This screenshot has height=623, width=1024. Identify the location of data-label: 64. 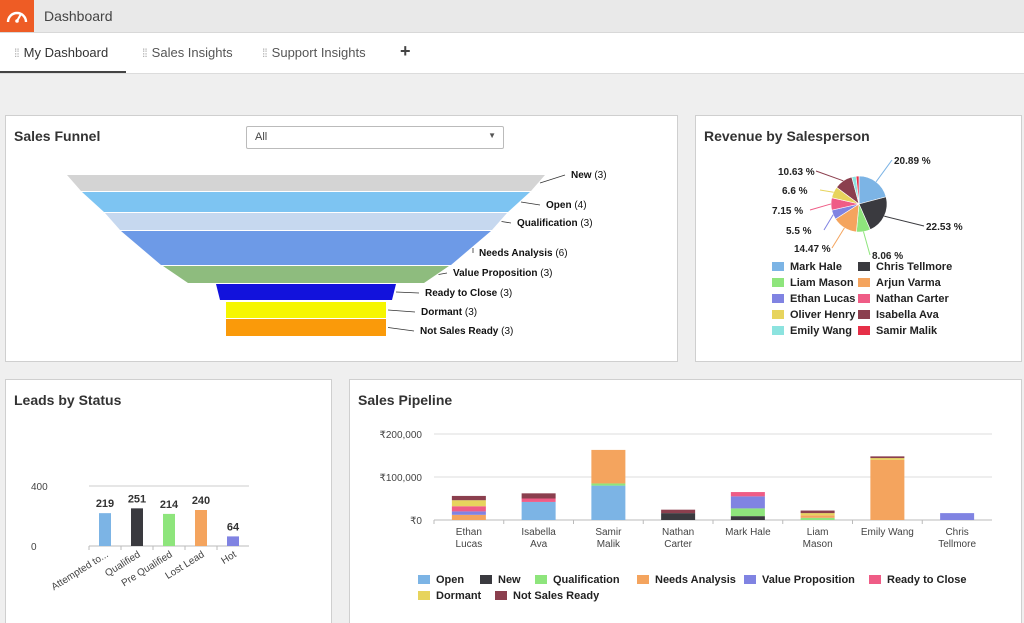
(233, 527).